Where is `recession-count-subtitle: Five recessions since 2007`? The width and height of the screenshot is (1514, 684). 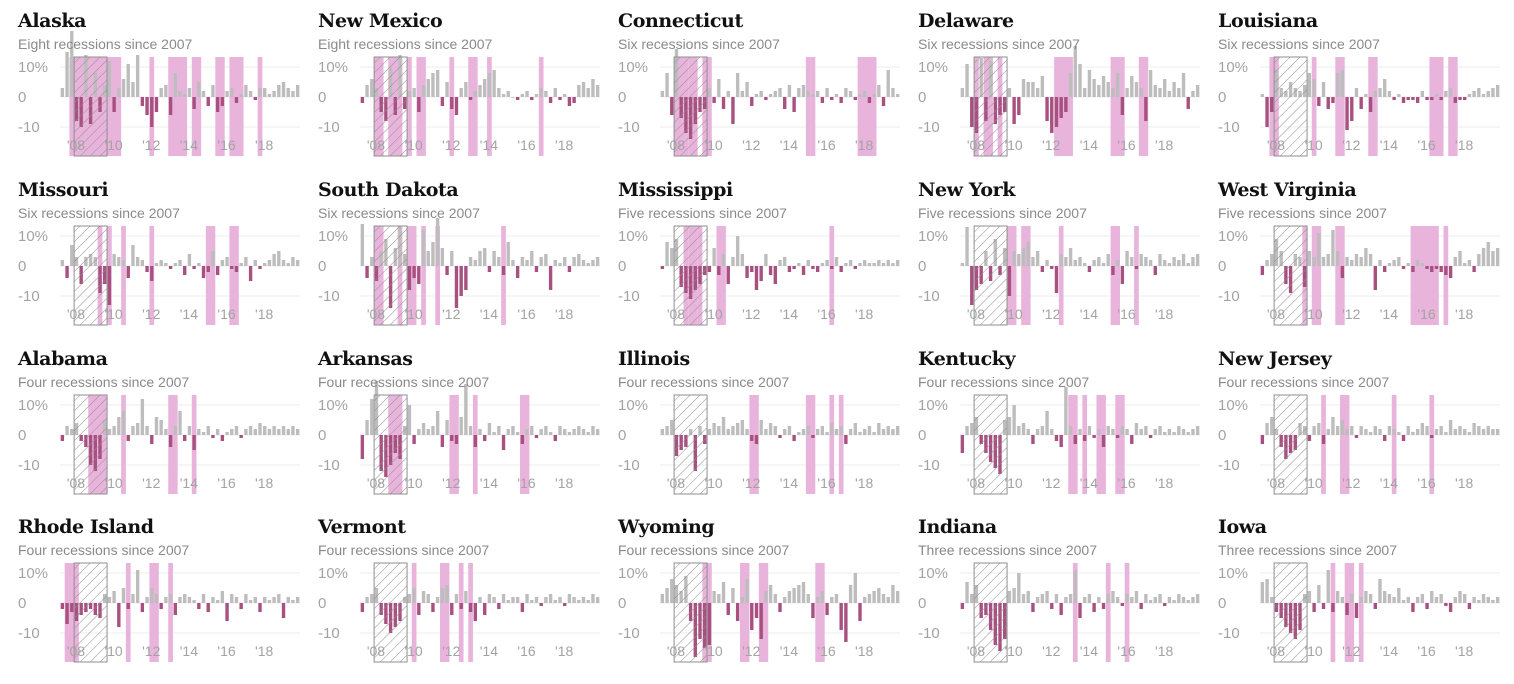 recession-count-subtitle: Five recessions since 2007 is located at coordinates (1002, 213).